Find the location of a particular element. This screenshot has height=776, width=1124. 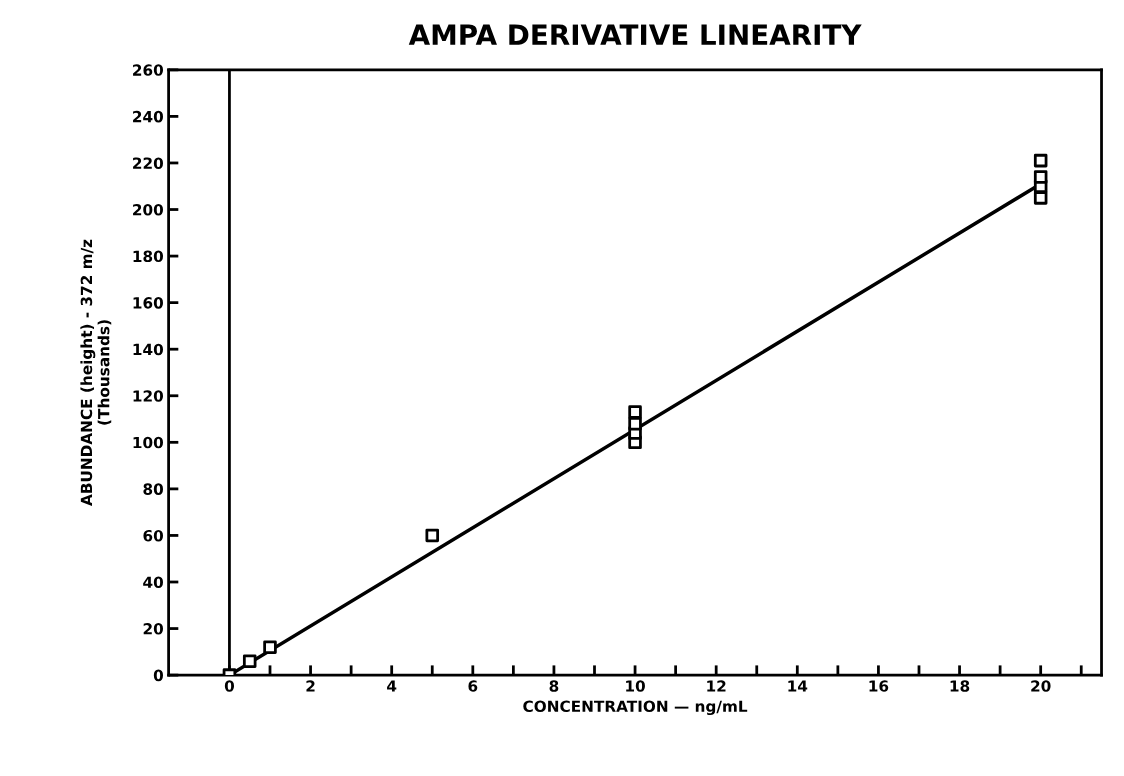

y-tick-label: 0 is located at coordinates (158, 675).